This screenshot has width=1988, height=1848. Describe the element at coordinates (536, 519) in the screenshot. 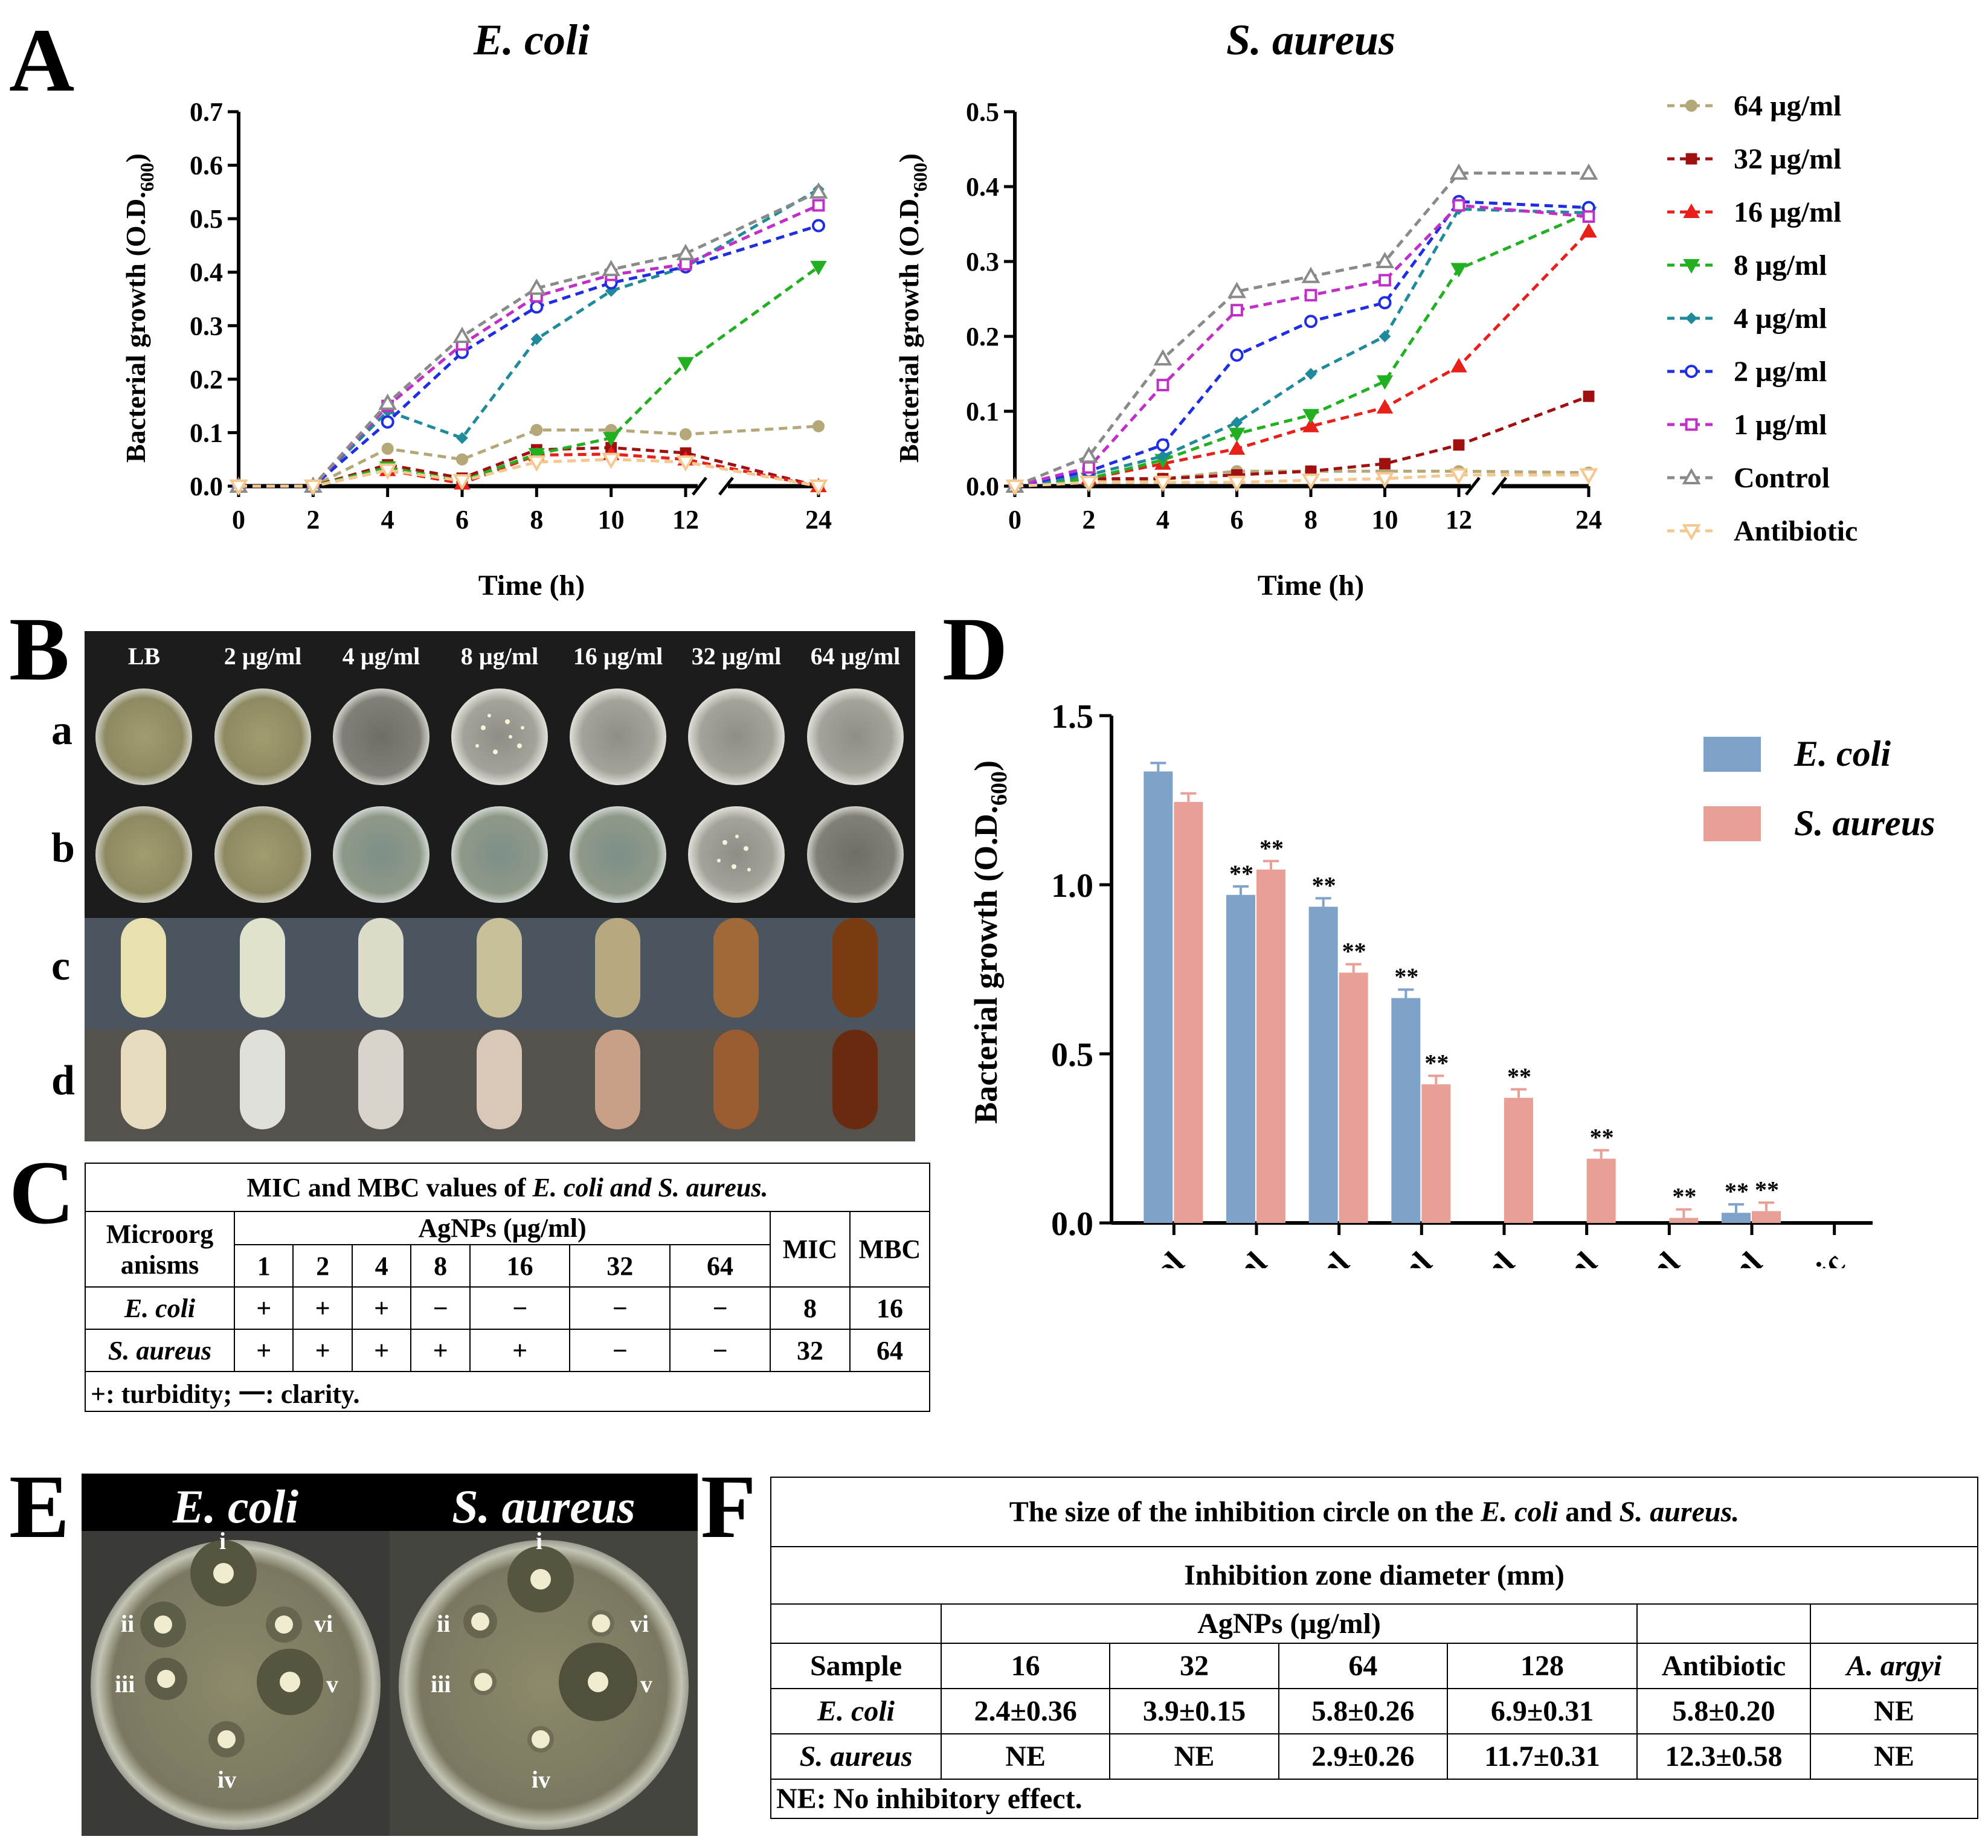

I see `x-tick-label: 8` at that location.